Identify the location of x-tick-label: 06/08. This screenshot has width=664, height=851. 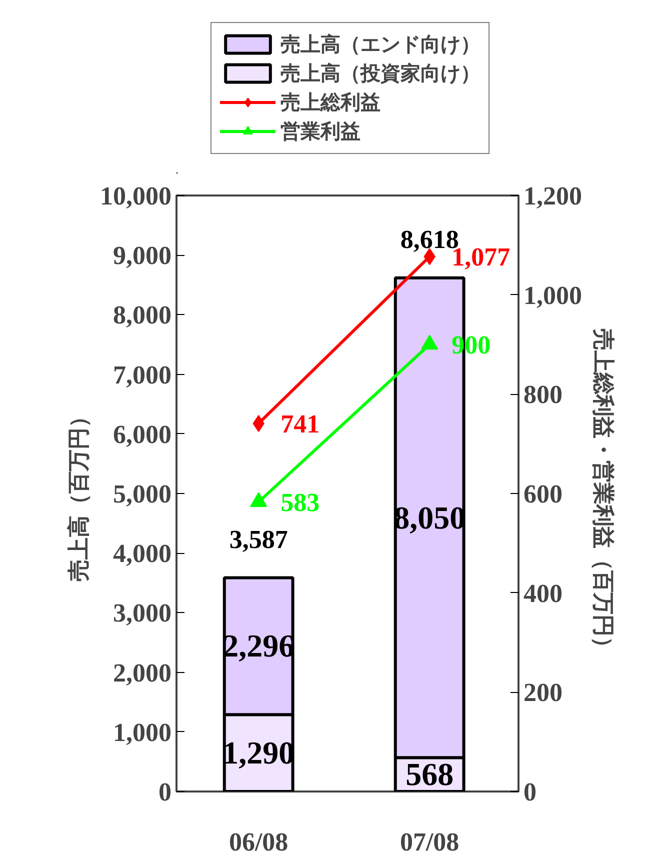
(258, 839).